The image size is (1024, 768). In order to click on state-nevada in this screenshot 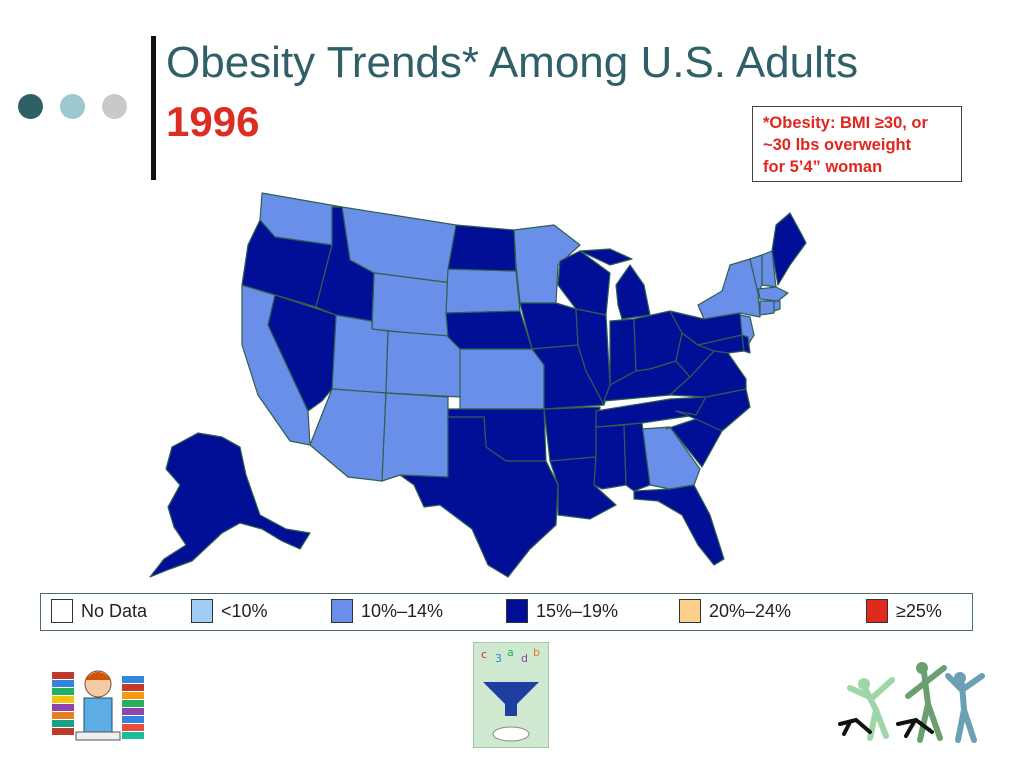, I will do `click(302, 353)`.